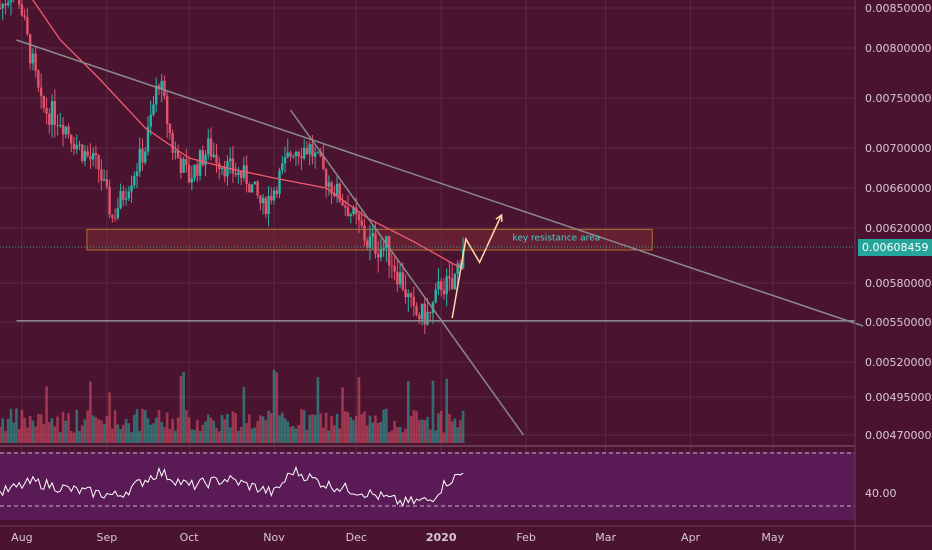 The image size is (932, 550). I want to click on time-tick-label: Feb, so click(525, 537).